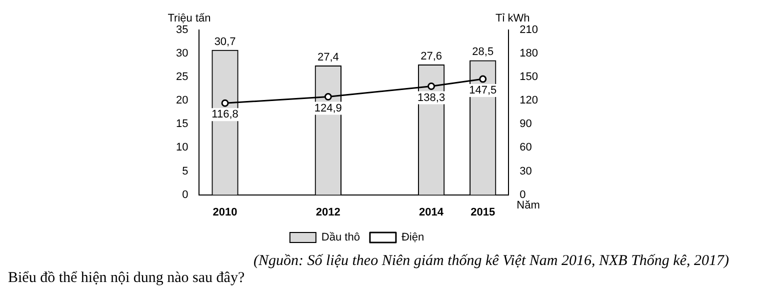 The image size is (757, 307). I want to click on text: (Nguồn: Số liệu theo Niên giám thống kê Việt Nam 2016, NXB Thống kê, 2017), so click(490, 261).